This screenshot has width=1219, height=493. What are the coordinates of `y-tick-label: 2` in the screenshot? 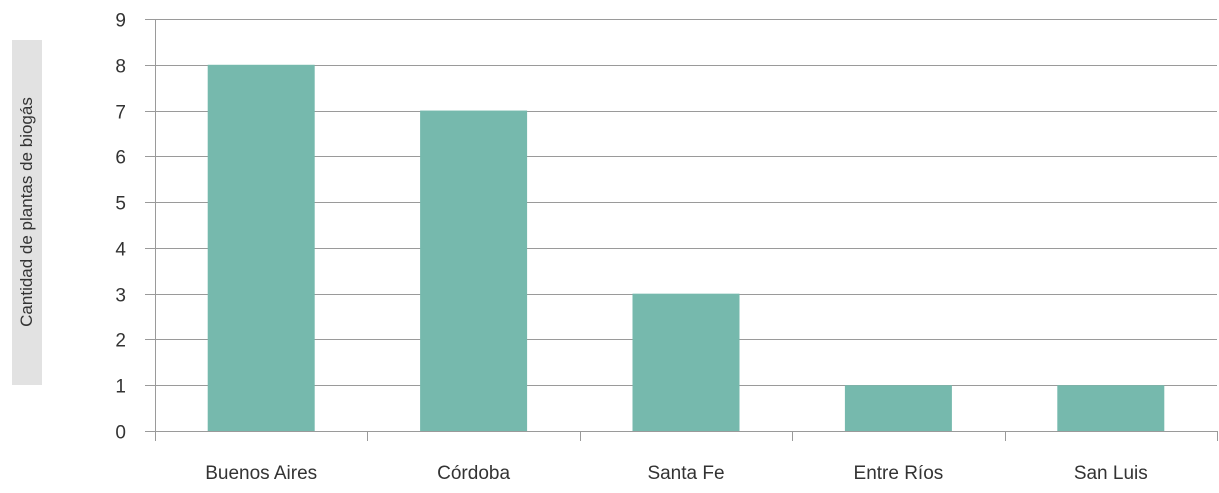 It's located at (120, 341).